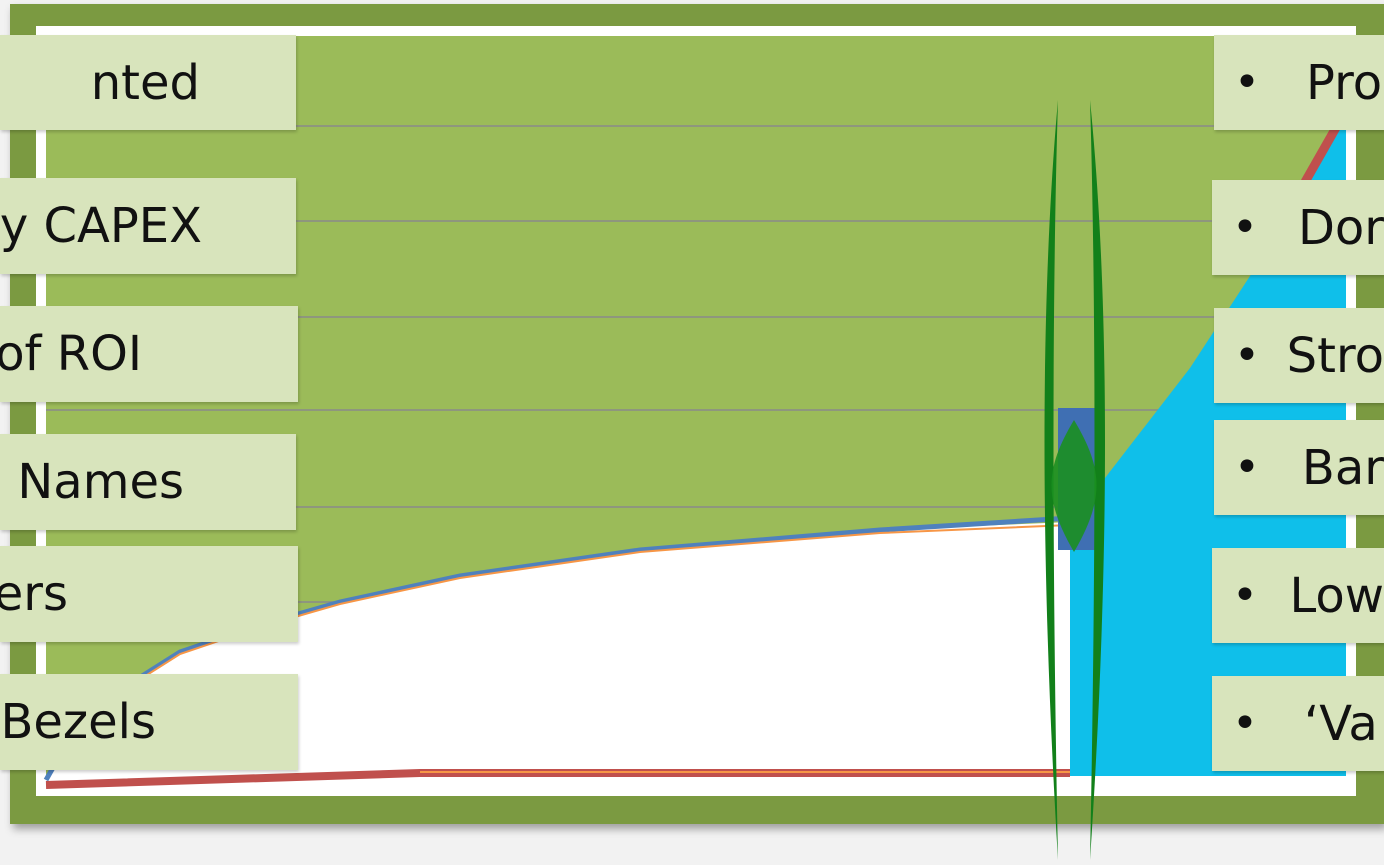  Describe the element at coordinates (145, 82) in the screenshot. I see `left-label-1-text: nted` at that location.